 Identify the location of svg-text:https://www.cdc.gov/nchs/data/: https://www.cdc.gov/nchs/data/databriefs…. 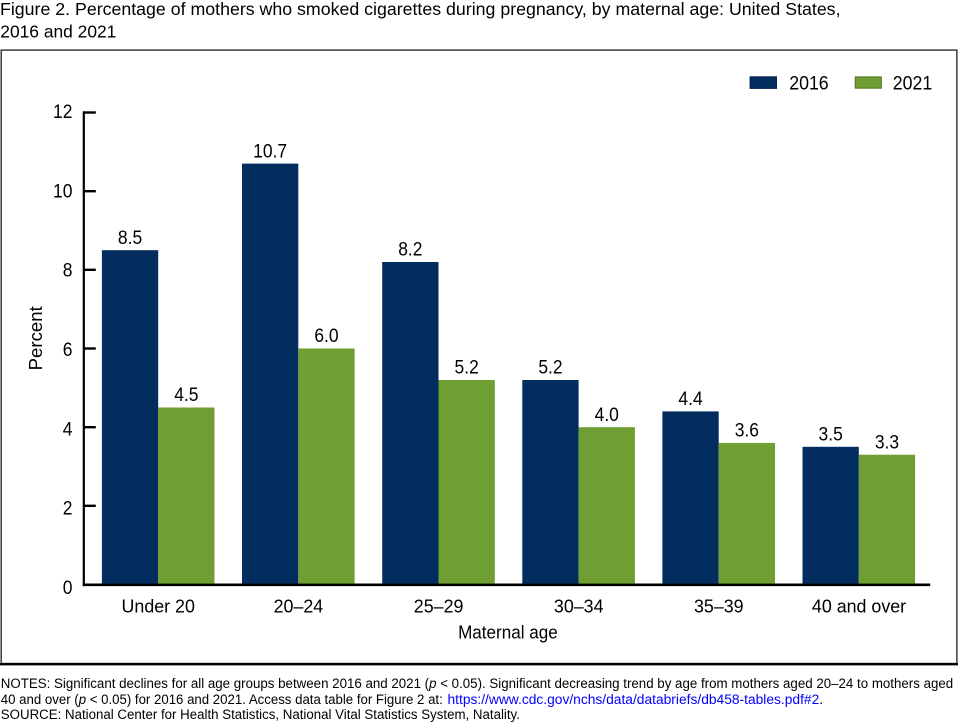
(636, 699).